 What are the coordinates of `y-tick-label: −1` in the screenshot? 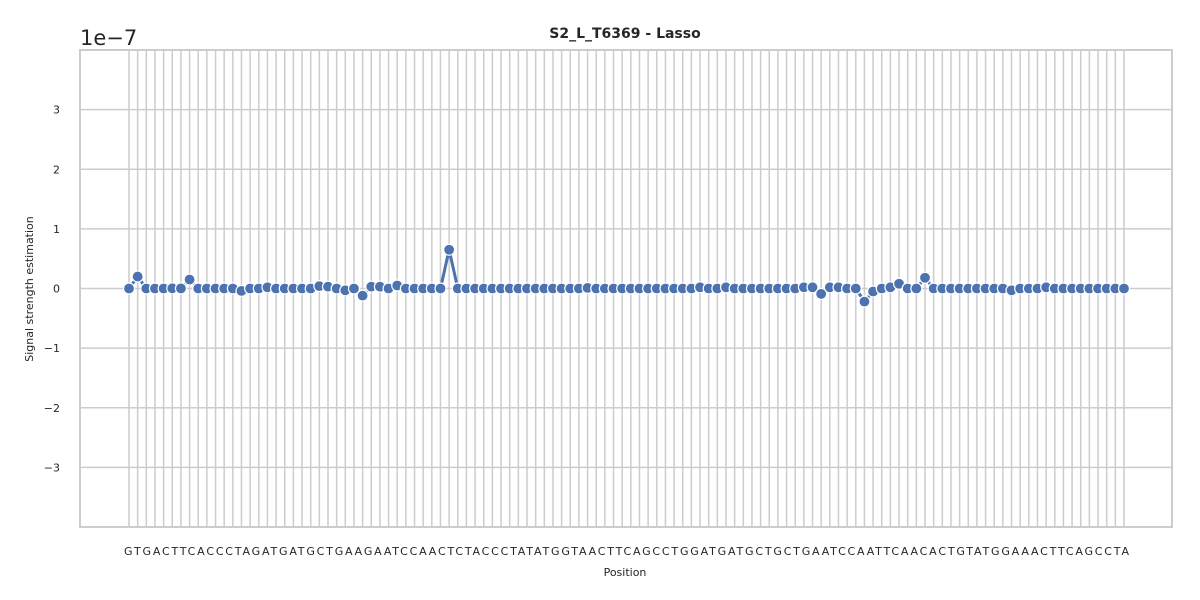 It's located at (52, 348).